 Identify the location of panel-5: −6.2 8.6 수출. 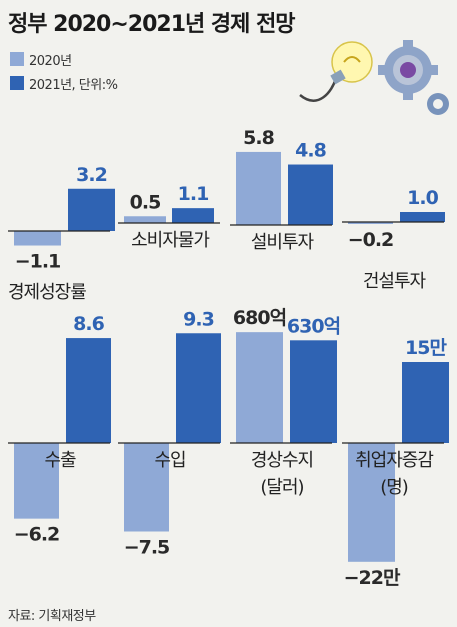
(59, 429).